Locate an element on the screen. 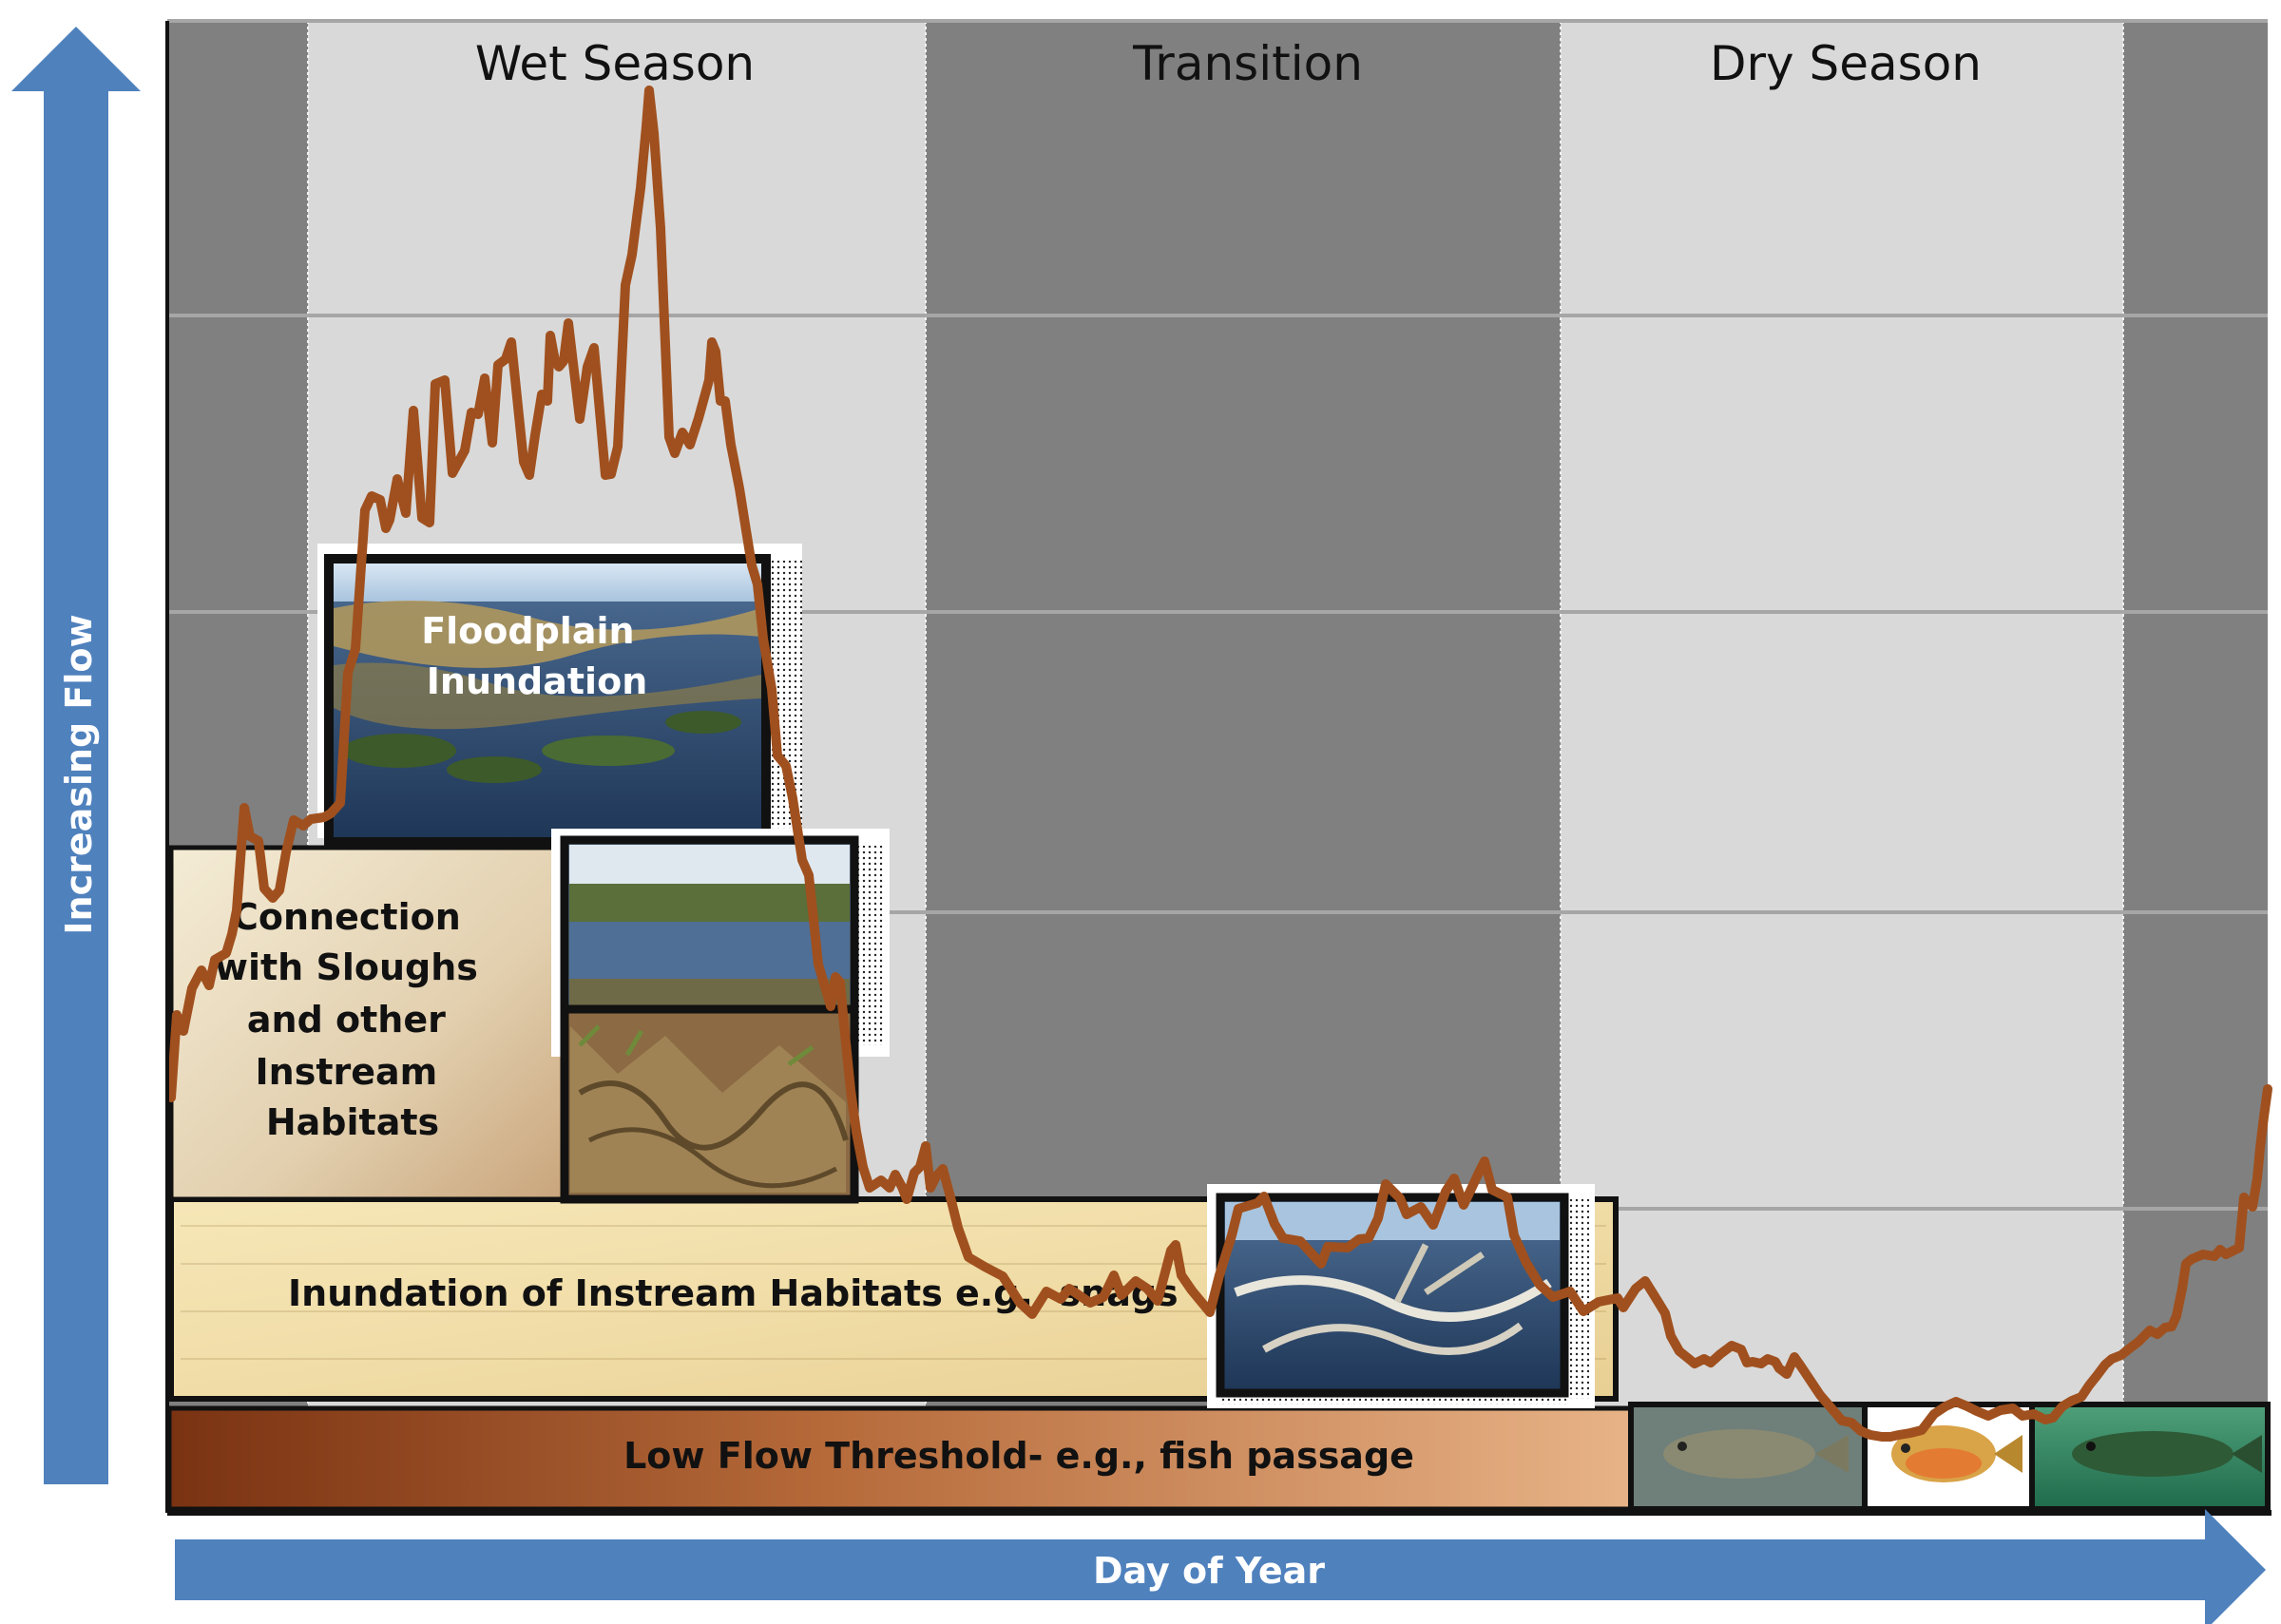  y-axis-arrow: Increasing Flow is located at coordinates (76, 755).